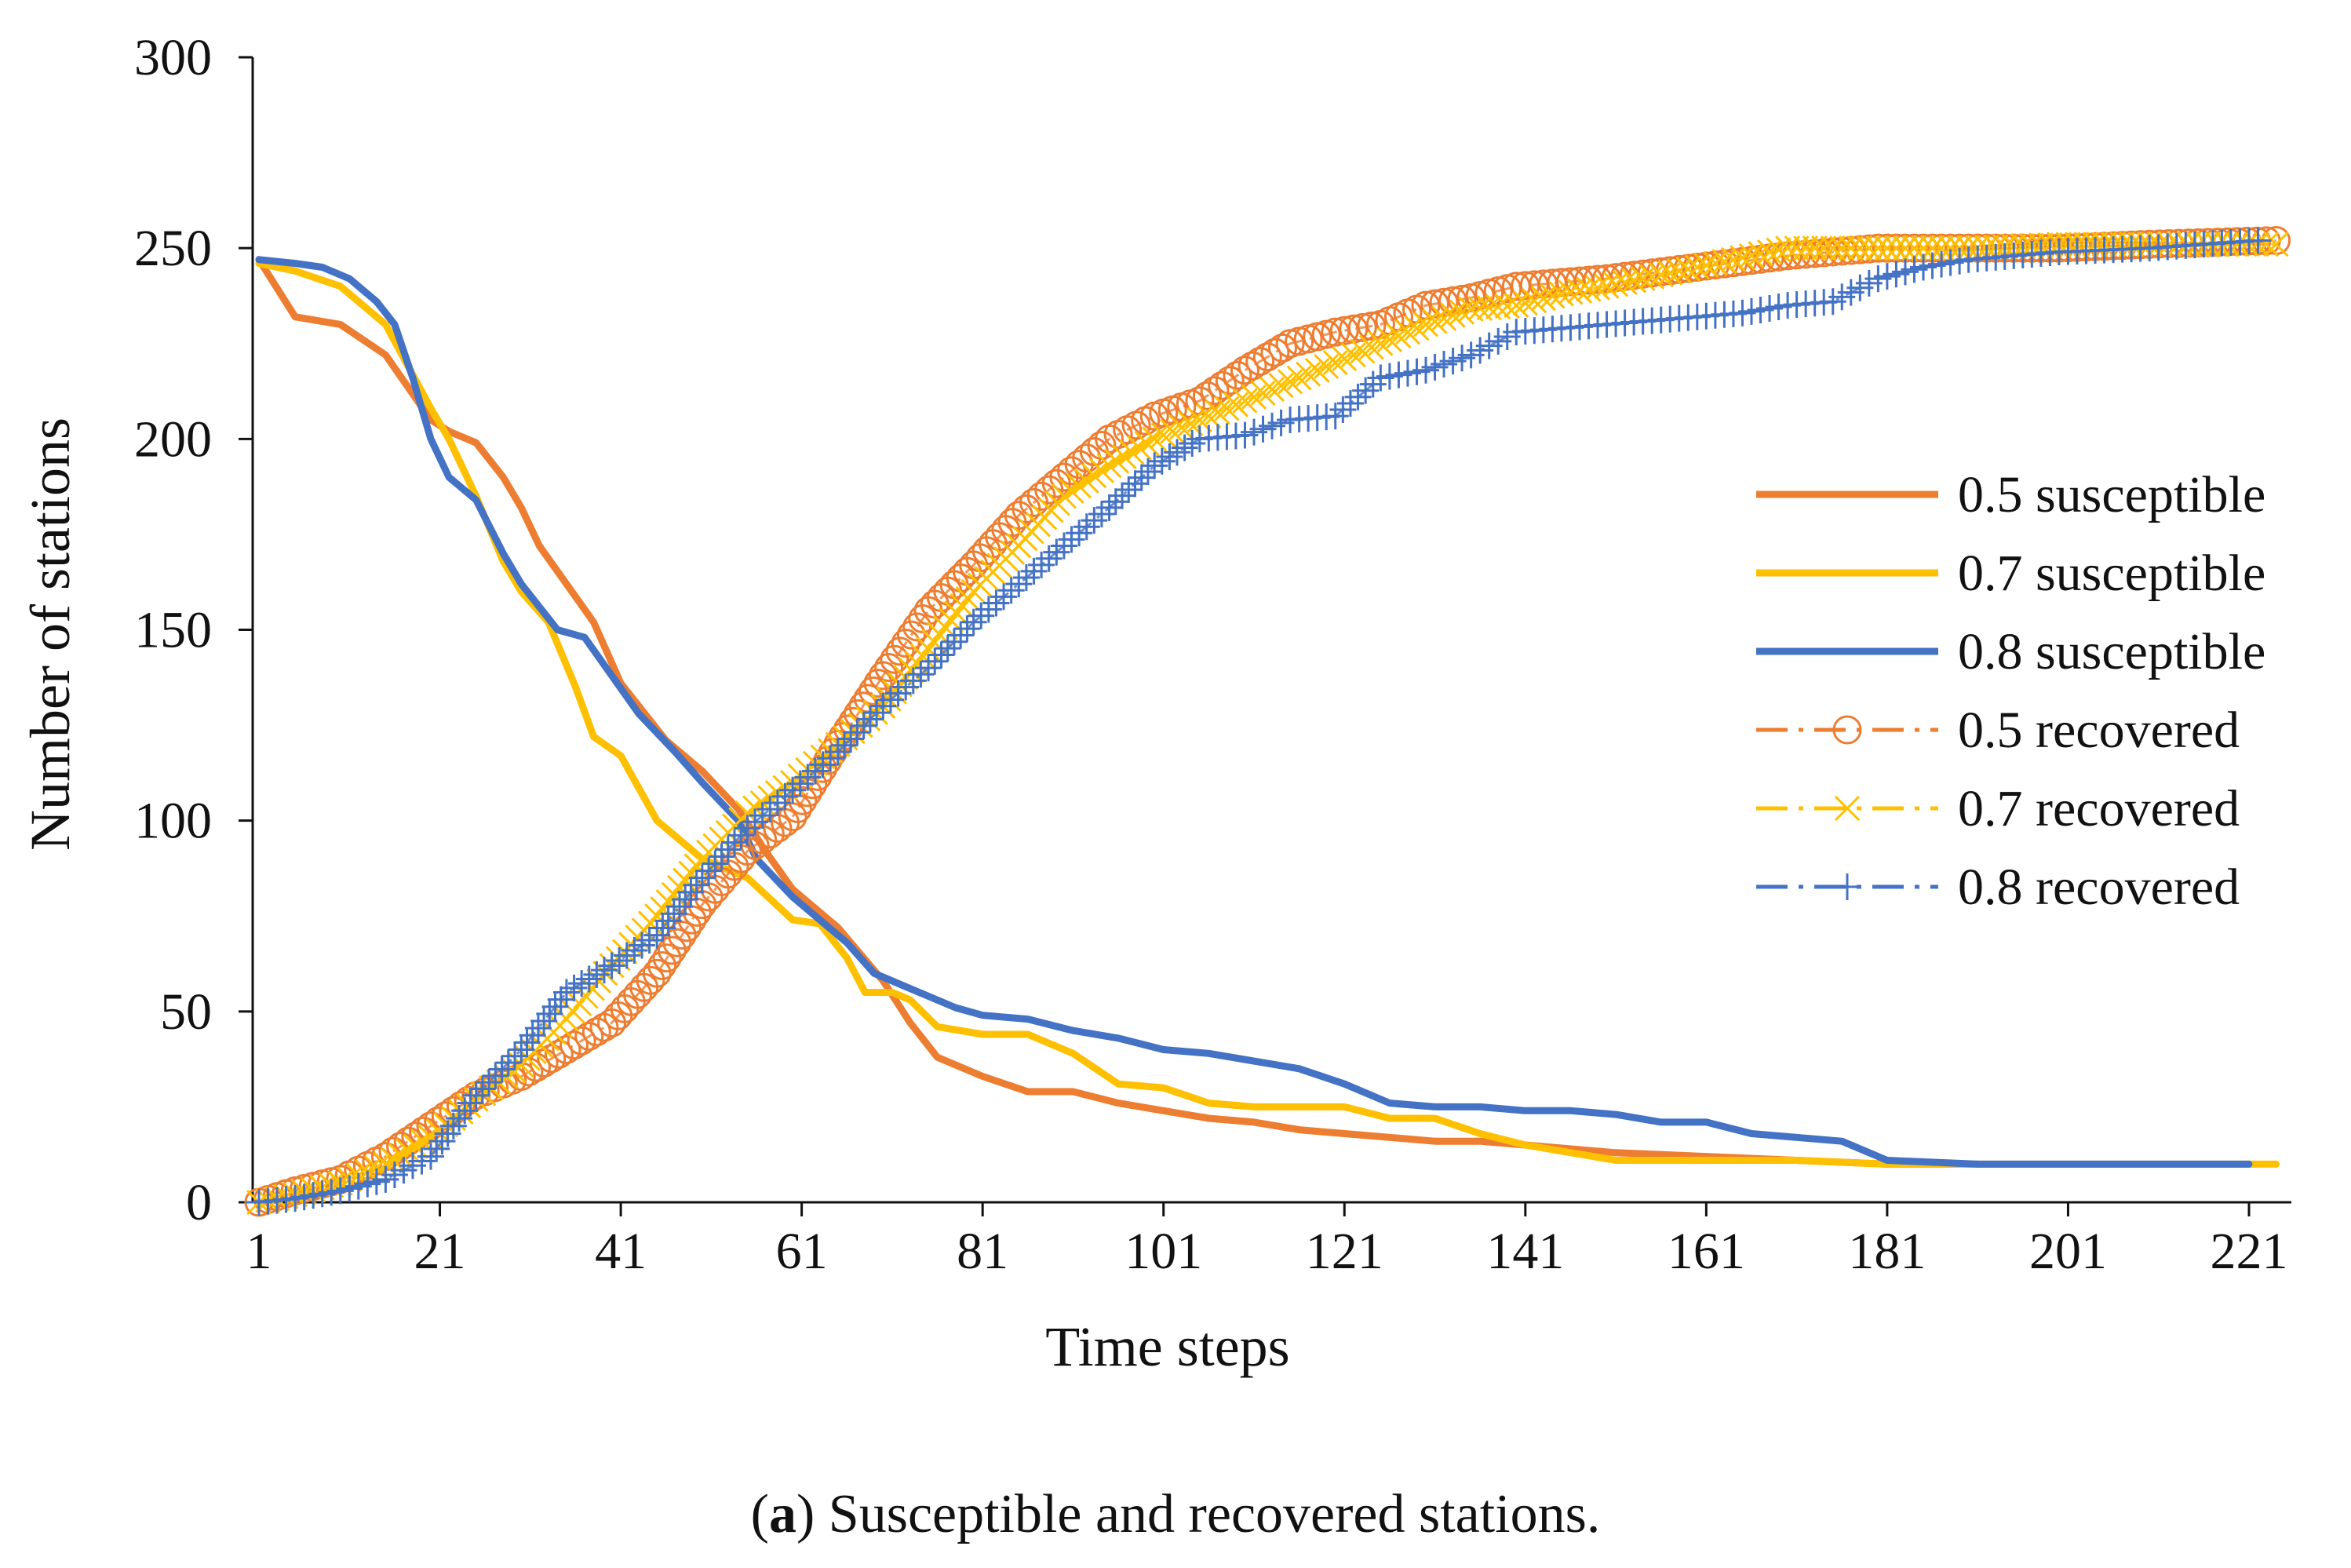 This screenshot has height=1568, width=2351. I want to click on legend-label: 0.8 recovered, so click(2099, 887).